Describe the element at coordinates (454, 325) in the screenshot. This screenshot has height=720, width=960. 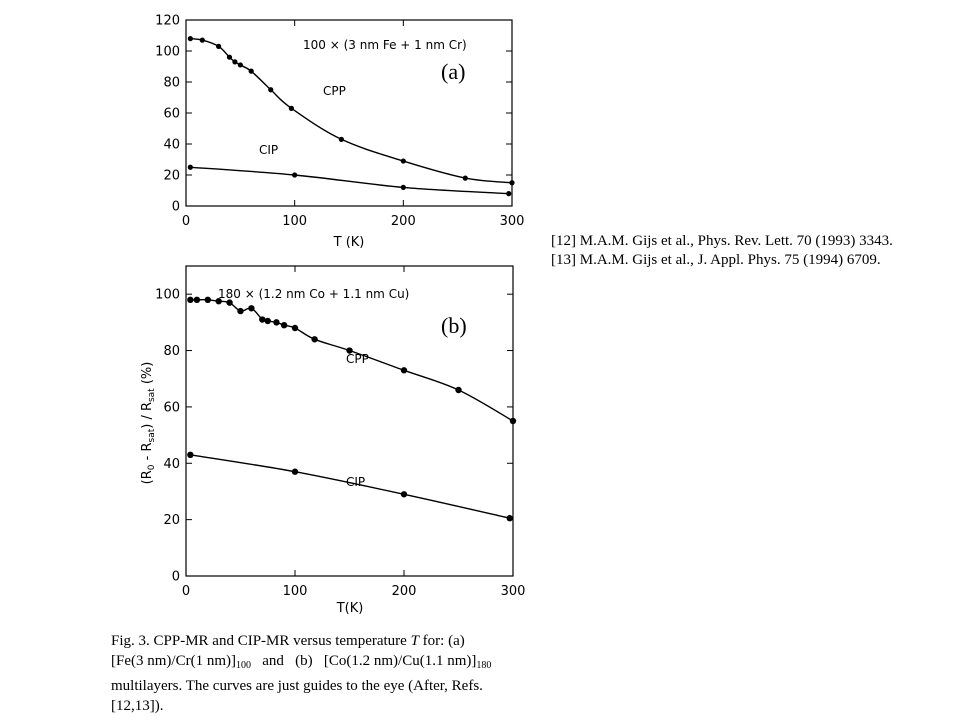
I see `panel-label-b: (b)` at that location.